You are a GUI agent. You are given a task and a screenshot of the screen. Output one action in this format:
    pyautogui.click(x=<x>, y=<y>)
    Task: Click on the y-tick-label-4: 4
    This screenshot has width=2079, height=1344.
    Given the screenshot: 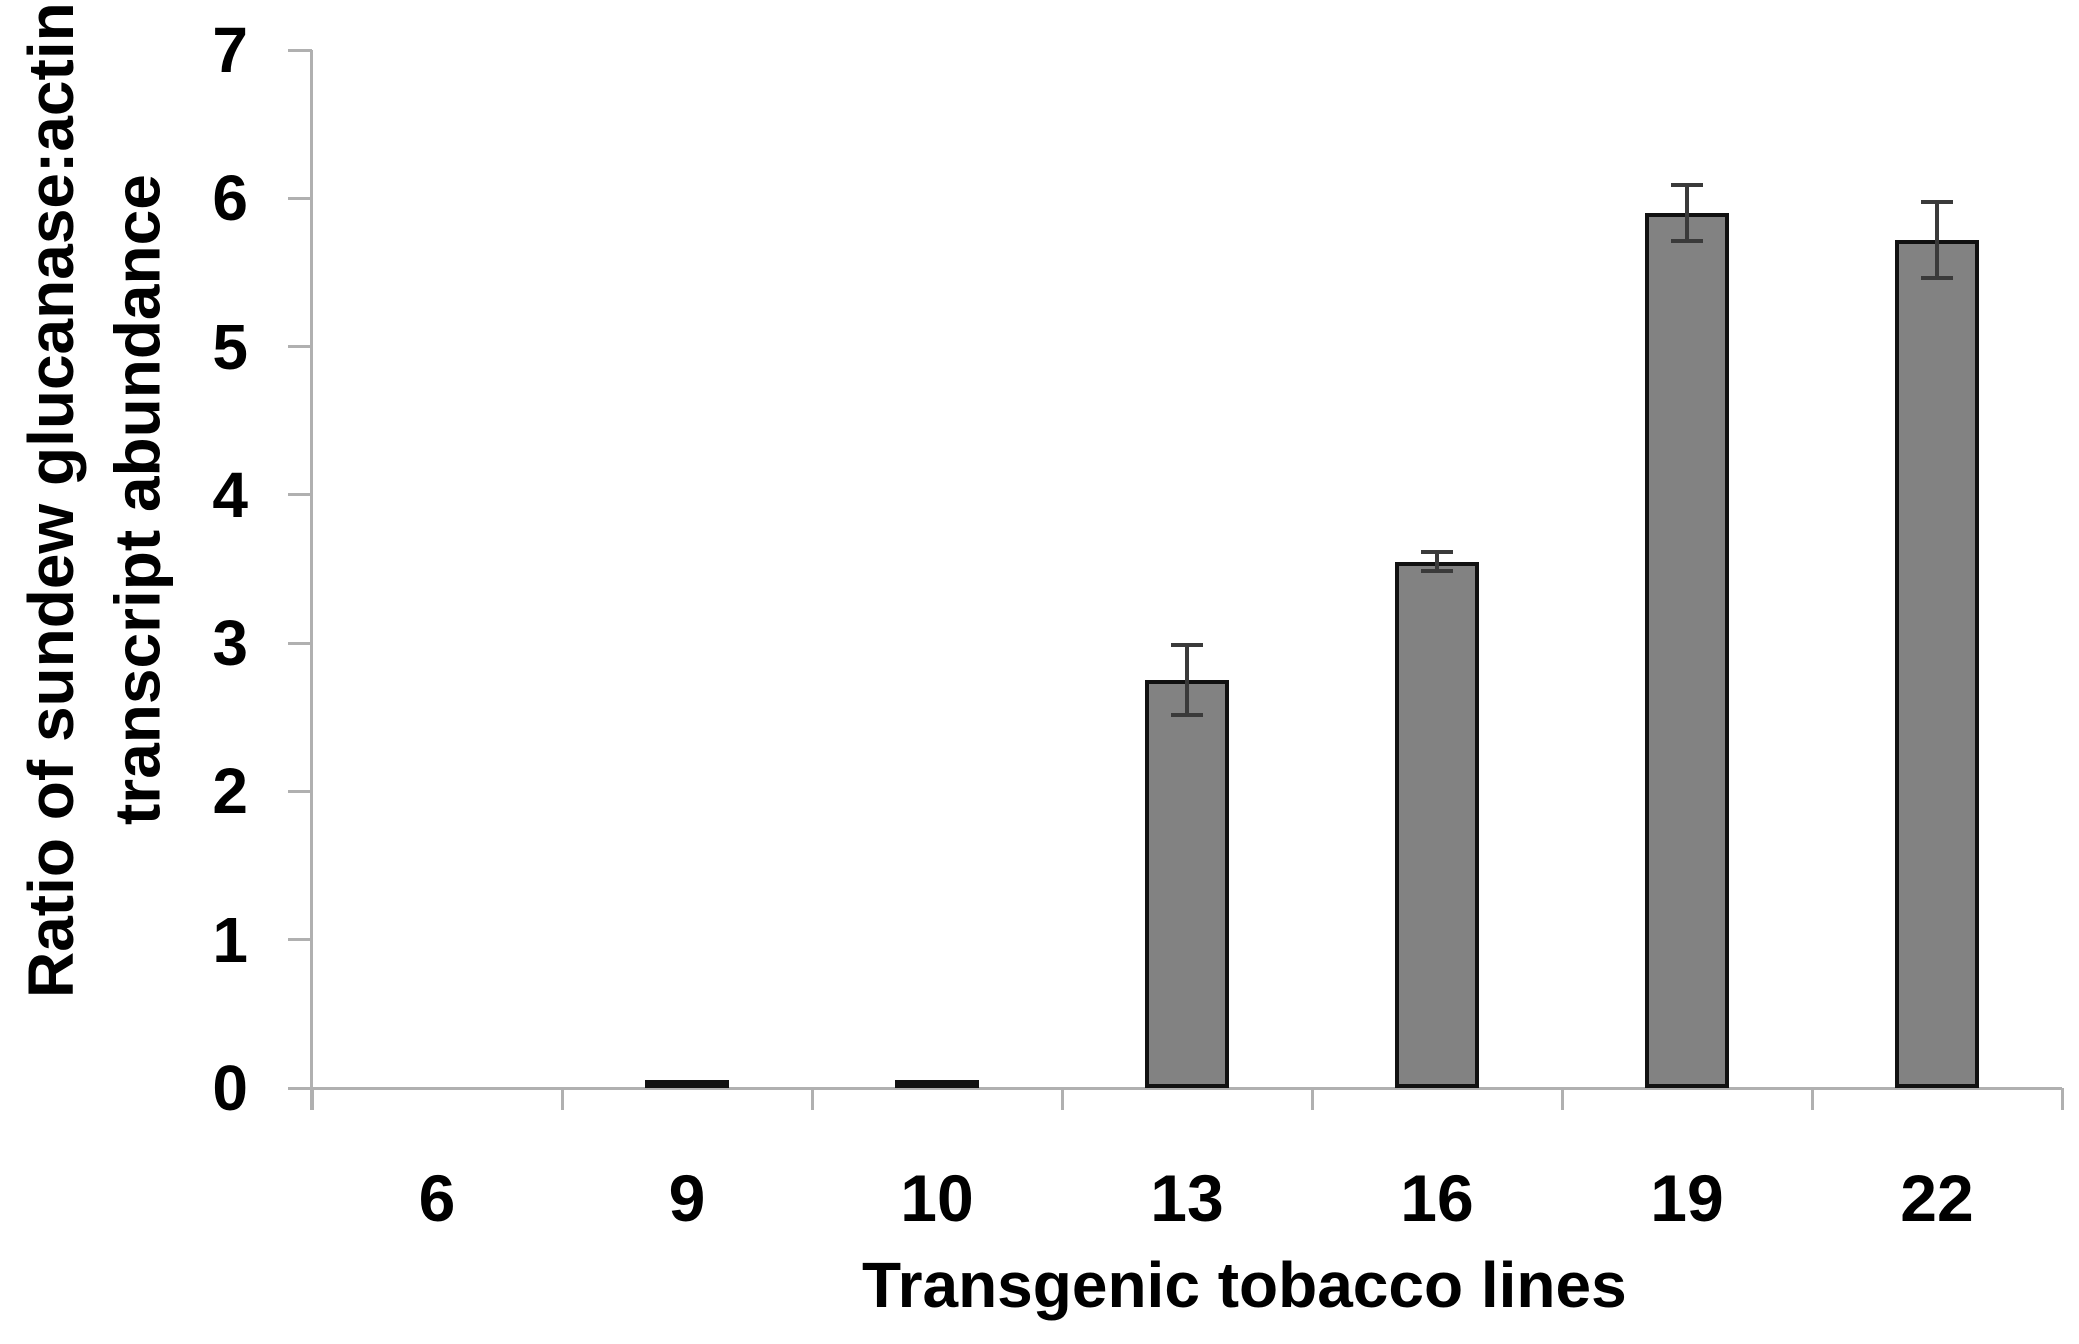 What is the action you would take?
    pyautogui.click(x=230, y=494)
    